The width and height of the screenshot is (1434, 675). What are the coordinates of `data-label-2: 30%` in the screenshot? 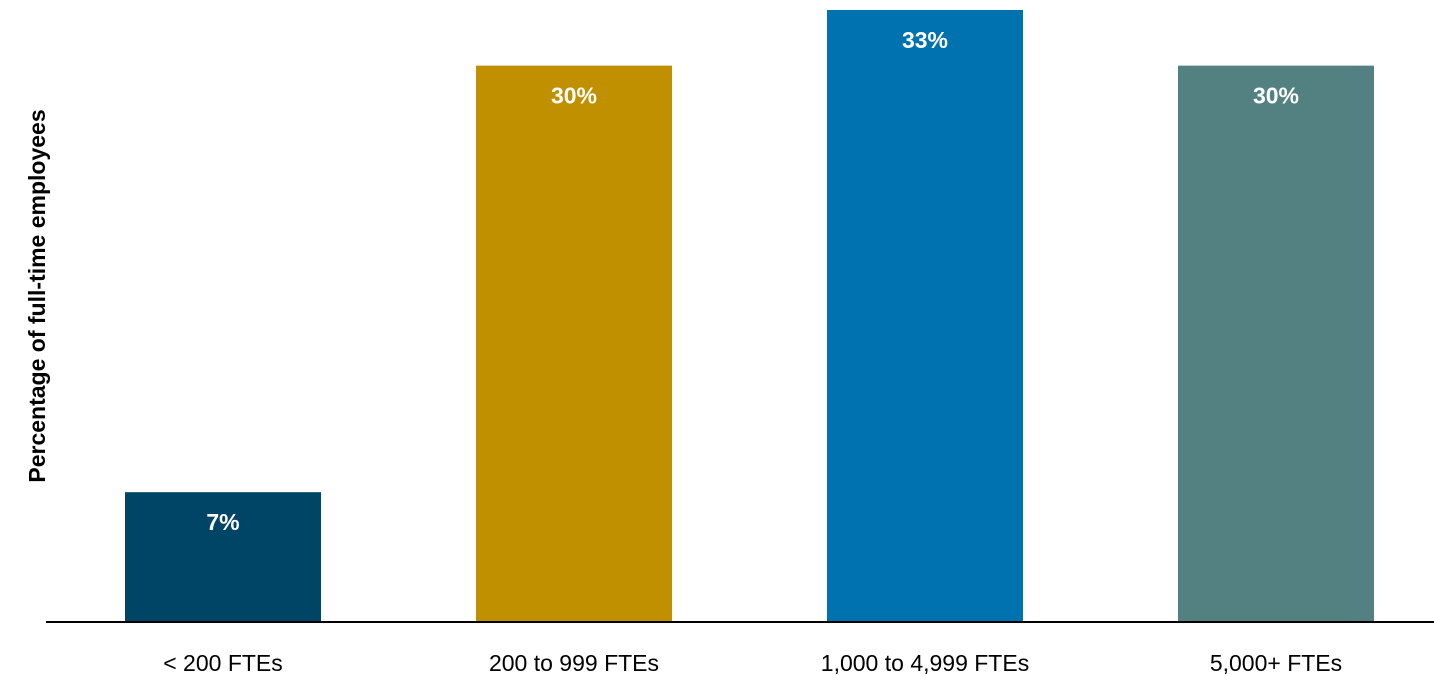 It's located at (574, 96).